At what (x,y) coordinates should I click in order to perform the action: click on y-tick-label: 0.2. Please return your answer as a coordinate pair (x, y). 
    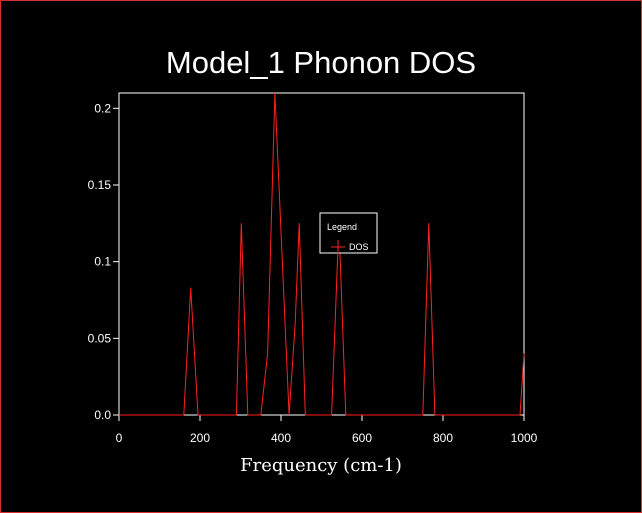
    Looking at the image, I should click on (102, 108).